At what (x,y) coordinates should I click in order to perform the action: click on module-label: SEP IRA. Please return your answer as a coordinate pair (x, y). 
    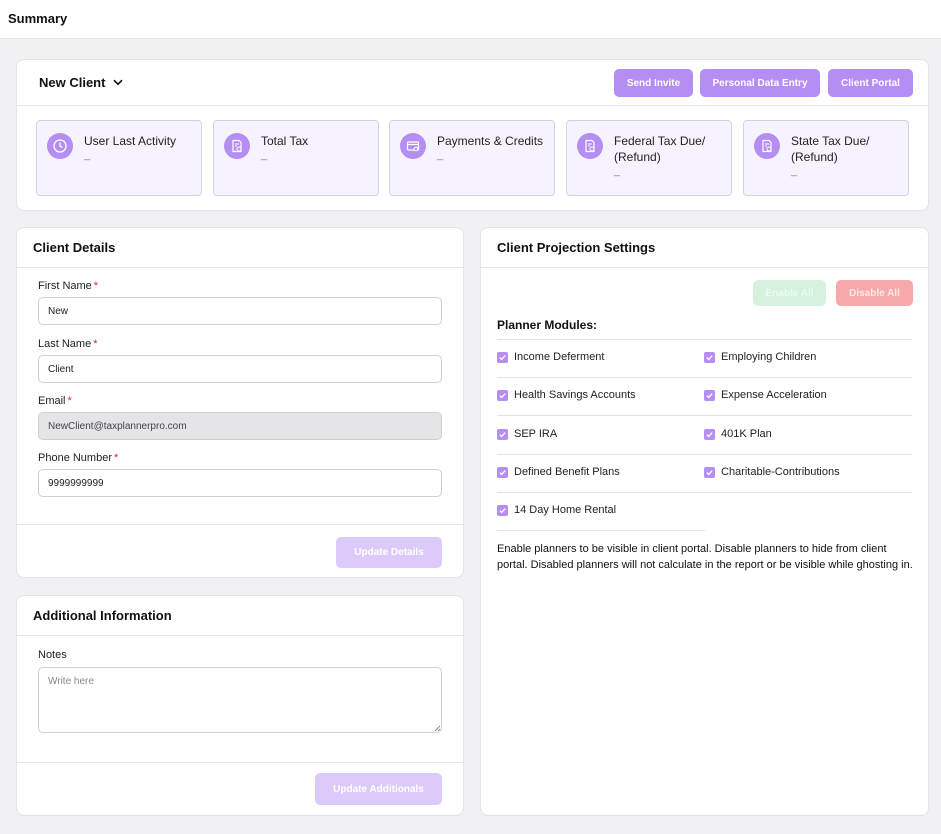
    Looking at the image, I should click on (536, 434).